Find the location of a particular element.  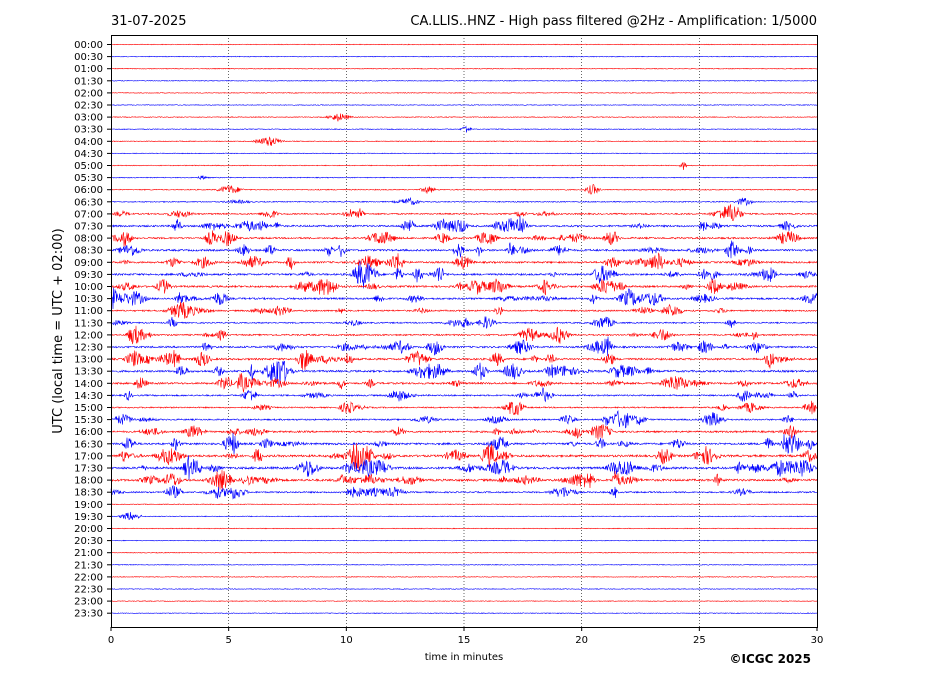

x-tick-label: 15 is located at coordinates (464, 640).